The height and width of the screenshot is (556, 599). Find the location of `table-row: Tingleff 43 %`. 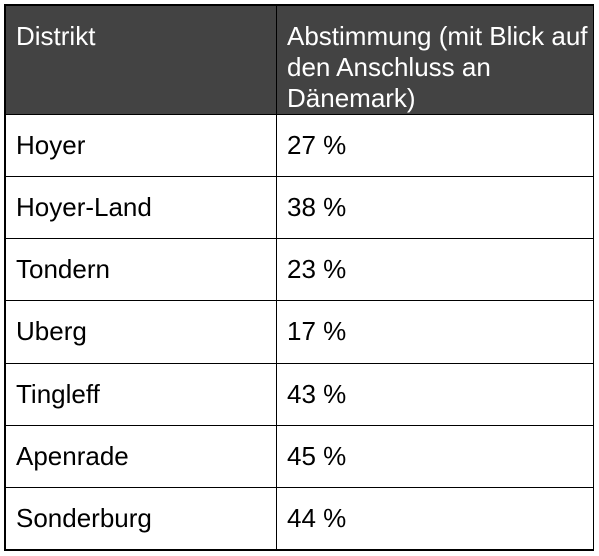

table-row: Tingleff 43 % is located at coordinates (299, 394).